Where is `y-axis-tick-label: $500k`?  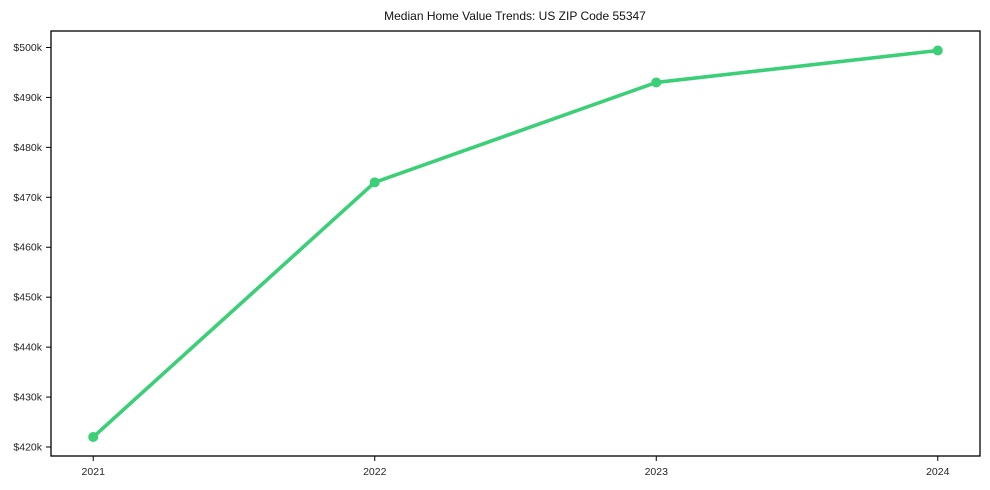
y-axis-tick-label: $500k is located at coordinates (27, 48).